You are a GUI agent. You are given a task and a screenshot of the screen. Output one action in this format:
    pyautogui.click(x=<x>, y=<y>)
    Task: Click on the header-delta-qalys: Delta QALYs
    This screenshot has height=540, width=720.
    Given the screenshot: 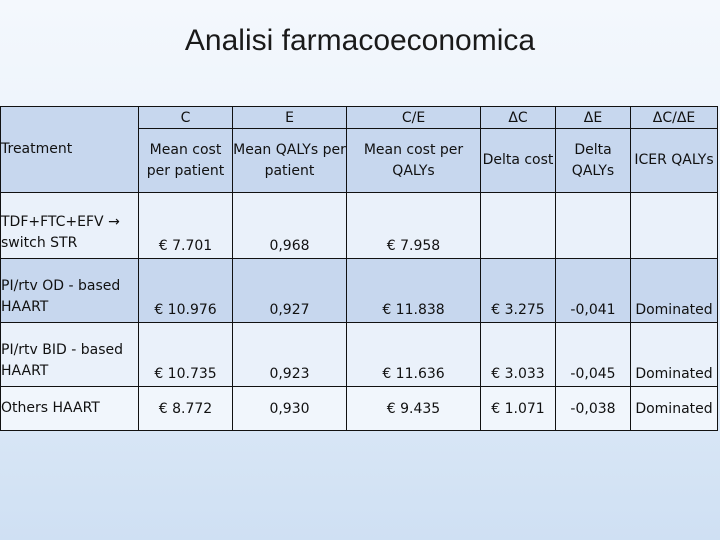 What is the action you would take?
    pyautogui.click(x=593, y=160)
    